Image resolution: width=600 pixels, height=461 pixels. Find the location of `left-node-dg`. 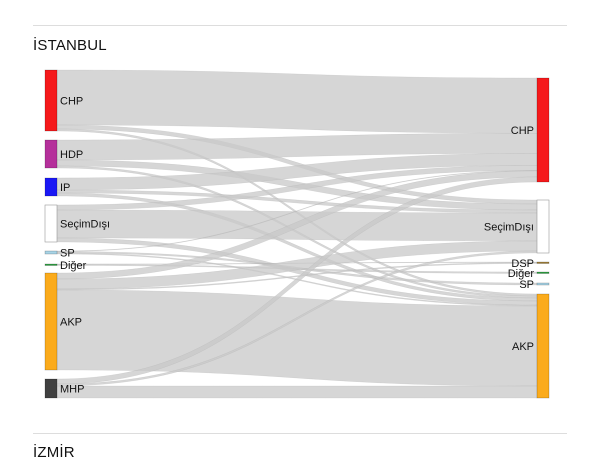

left-node-dg is located at coordinates (51, 264).